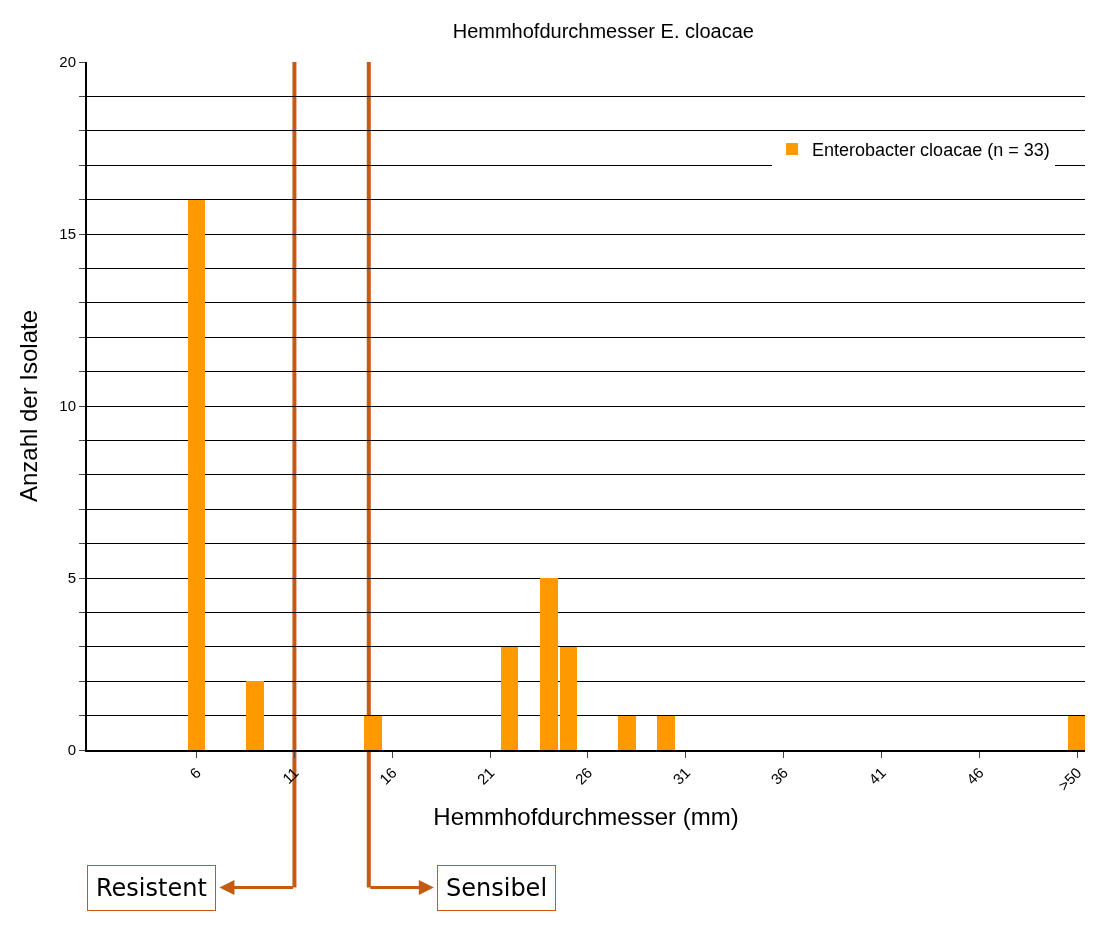  What do you see at coordinates (151, 888) in the screenshot?
I see `ref-line-label: Resistent` at bounding box center [151, 888].